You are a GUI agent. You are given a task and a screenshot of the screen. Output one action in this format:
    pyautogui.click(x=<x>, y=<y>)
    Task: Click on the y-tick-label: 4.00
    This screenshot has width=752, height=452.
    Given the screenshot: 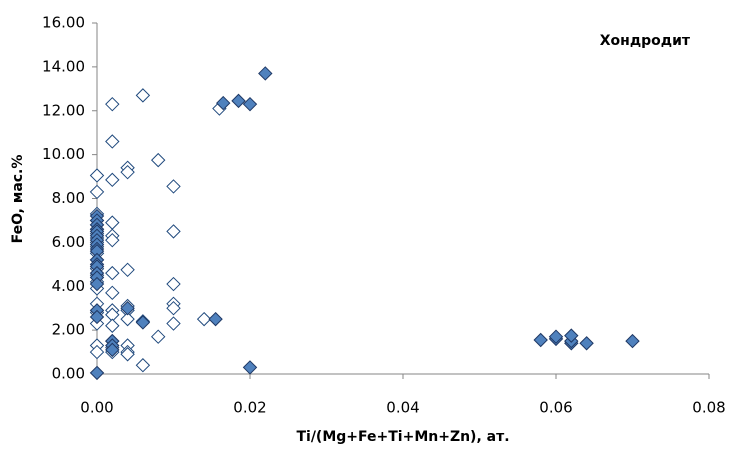 What is the action you would take?
    pyautogui.click(x=68, y=286)
    